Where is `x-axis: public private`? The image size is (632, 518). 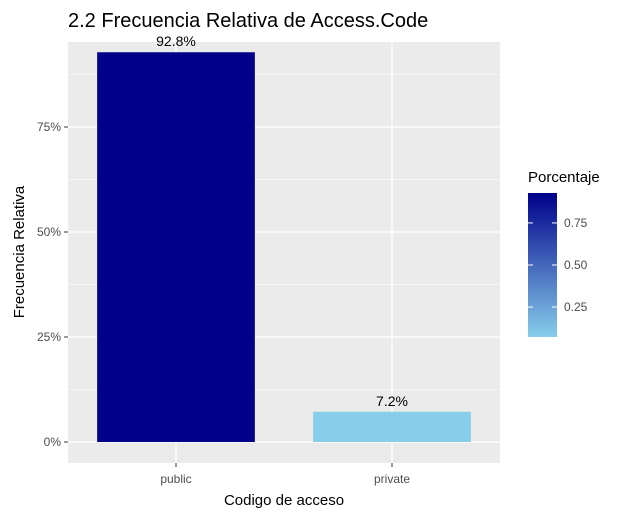 x-axis: public private is located at coordinates (285, 474).